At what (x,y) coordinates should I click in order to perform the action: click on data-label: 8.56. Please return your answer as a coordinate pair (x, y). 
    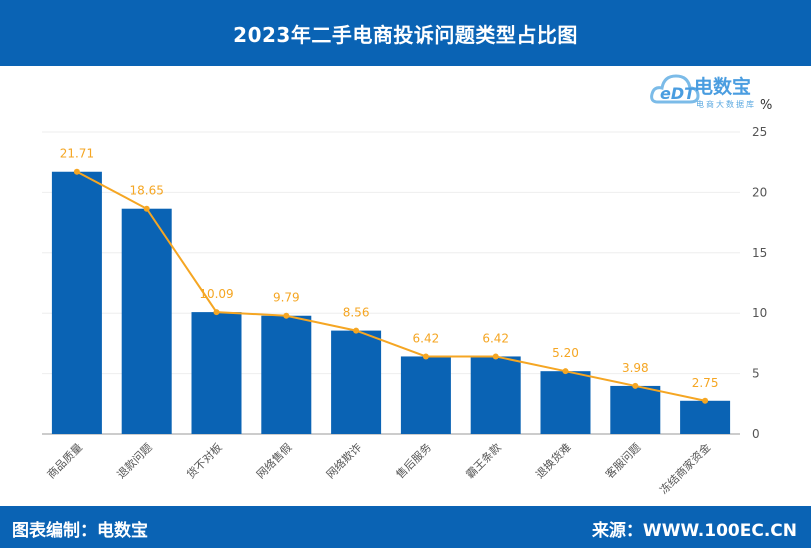
    Looking at the image, I should click on (356, 313).